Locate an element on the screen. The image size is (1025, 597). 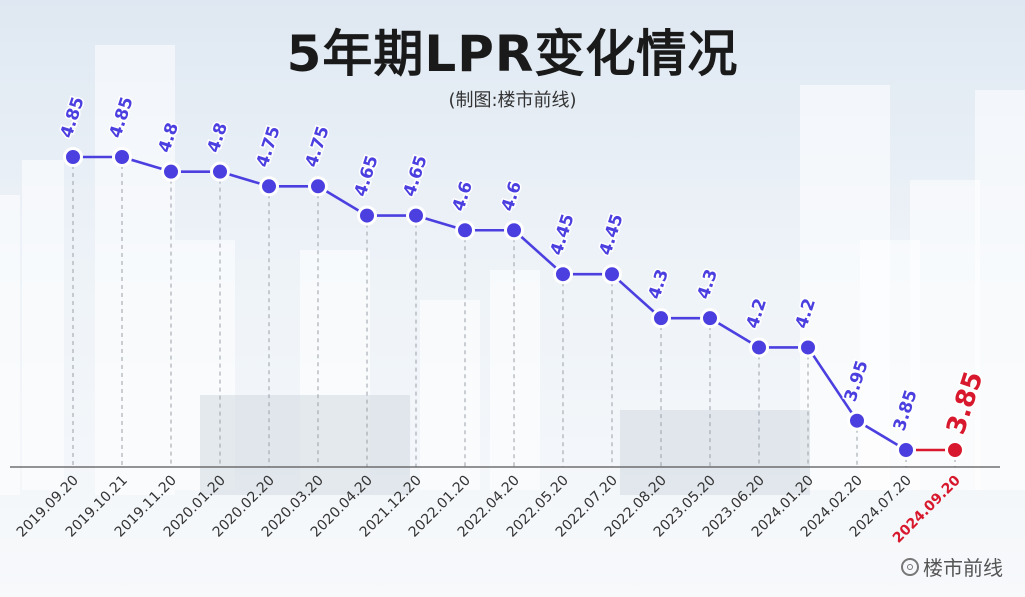
chart-subtitle: (制图:楼市前线) is located at coordinates (512, 100).